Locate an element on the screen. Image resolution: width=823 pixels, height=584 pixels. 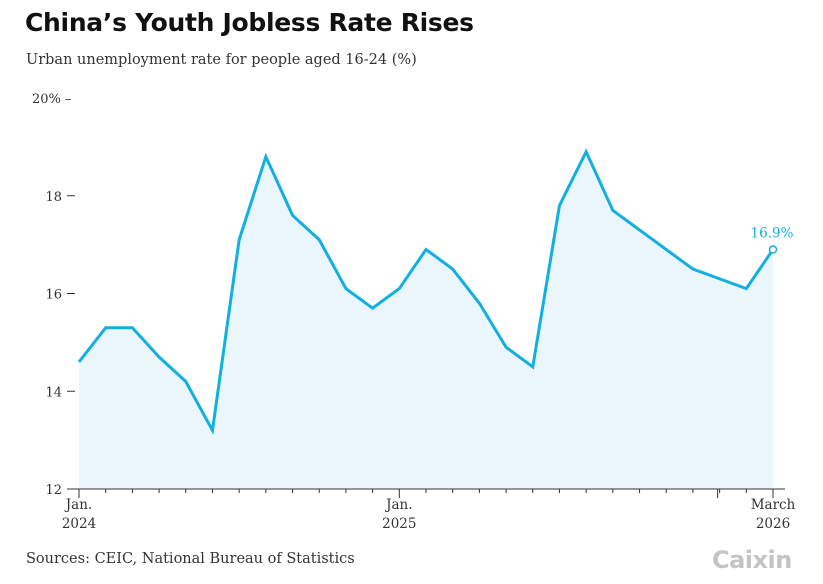
y-tick-label: 20% – is located at coordinates (52, 99).